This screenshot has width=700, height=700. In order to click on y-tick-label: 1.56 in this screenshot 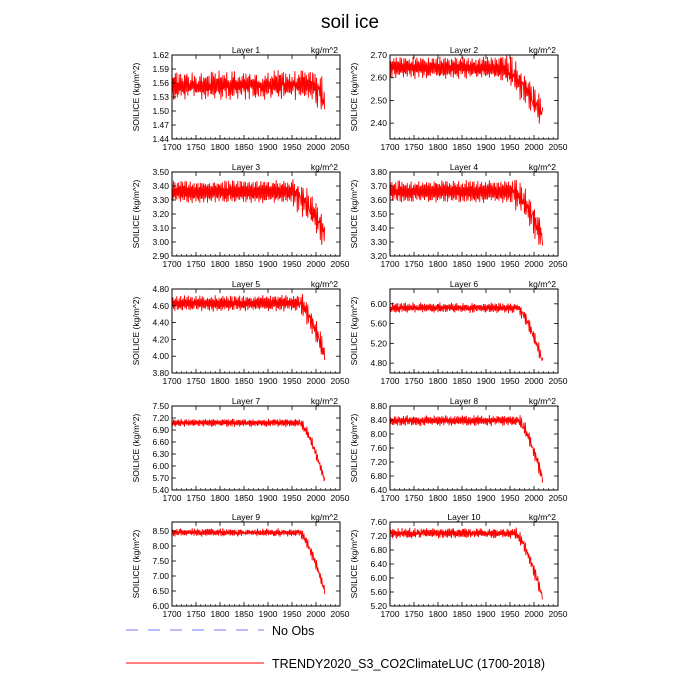, I will do `click(160, 83)`.